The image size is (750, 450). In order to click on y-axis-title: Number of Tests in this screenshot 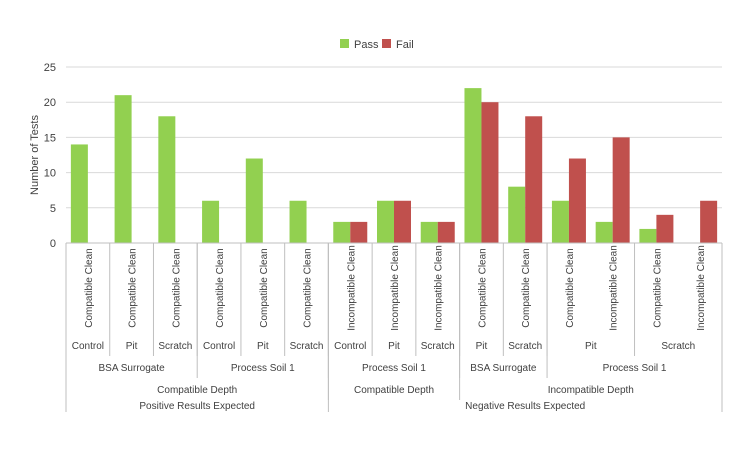, I will do `click(35, 155)`.